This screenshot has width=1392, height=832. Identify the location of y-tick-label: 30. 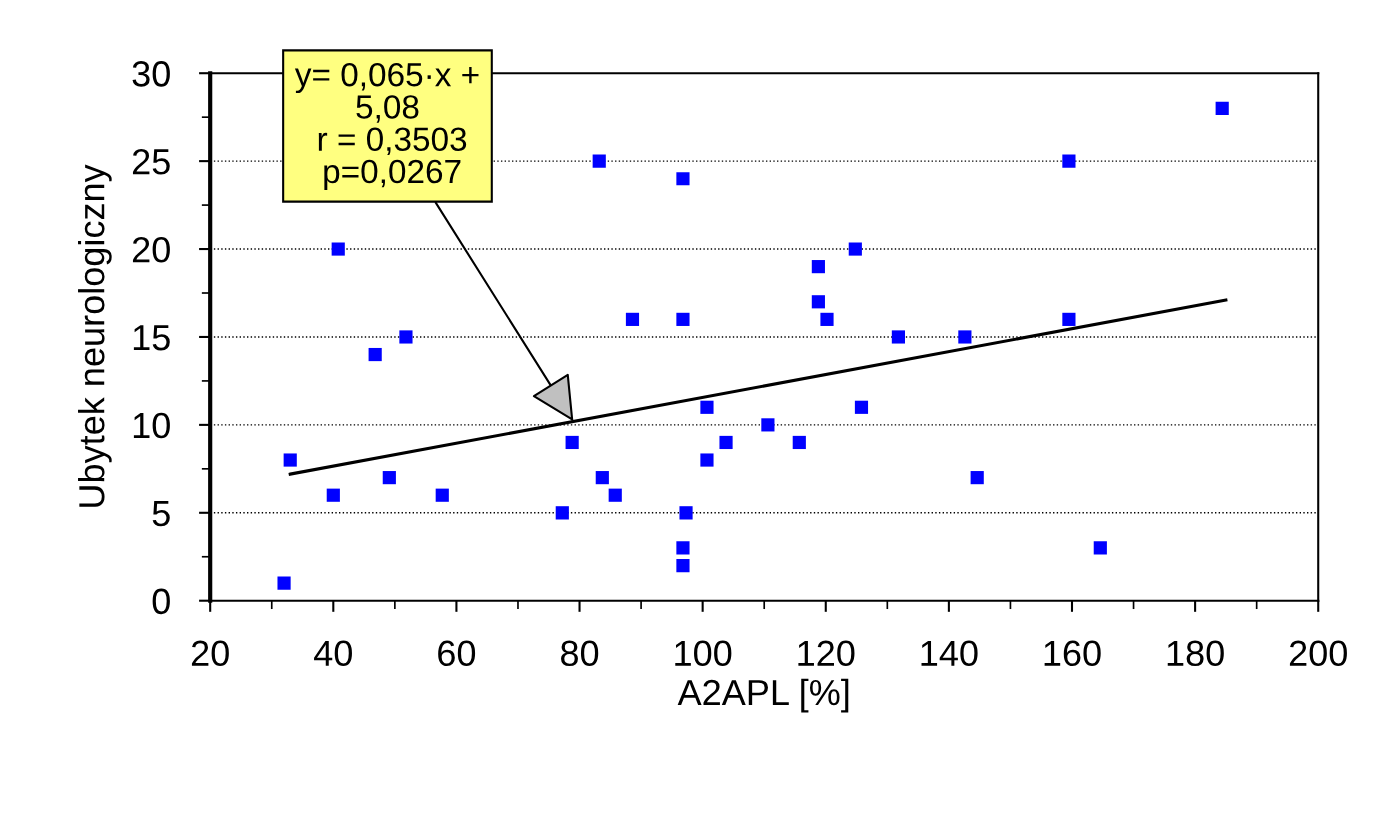
(151, 74).